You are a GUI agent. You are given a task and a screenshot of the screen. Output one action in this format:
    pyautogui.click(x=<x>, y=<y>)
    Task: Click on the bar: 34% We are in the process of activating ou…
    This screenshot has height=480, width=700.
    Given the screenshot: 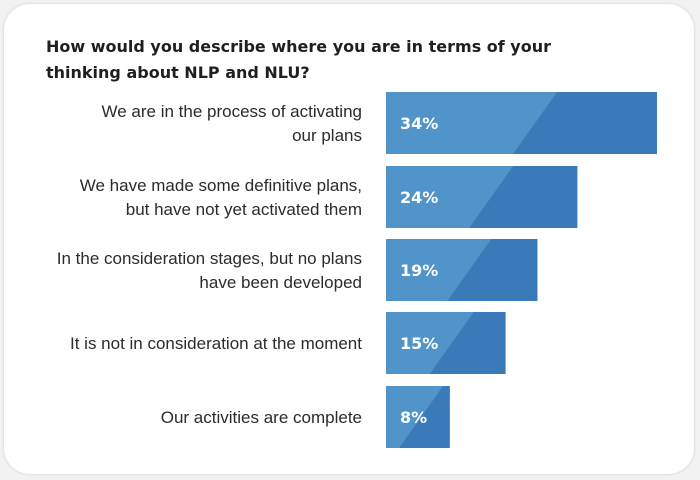 What is the action you would take?
    pyautogui.click(x=379, y=123)
    